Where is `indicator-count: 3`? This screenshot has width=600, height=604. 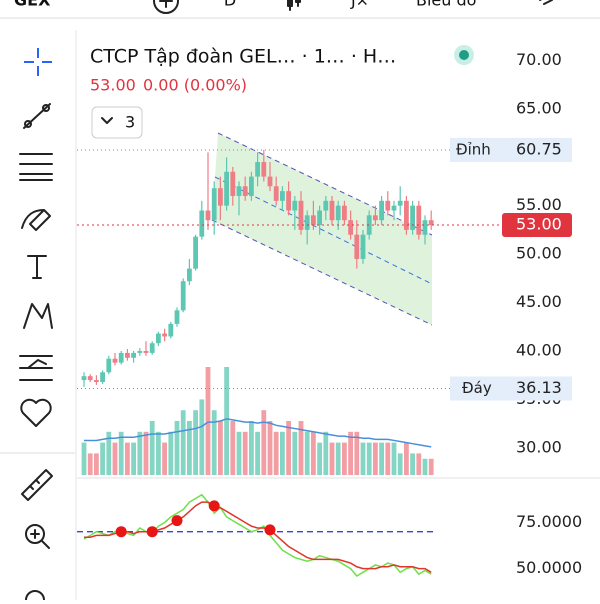
indicator-count: 3 is located at coordinates (130, 122).